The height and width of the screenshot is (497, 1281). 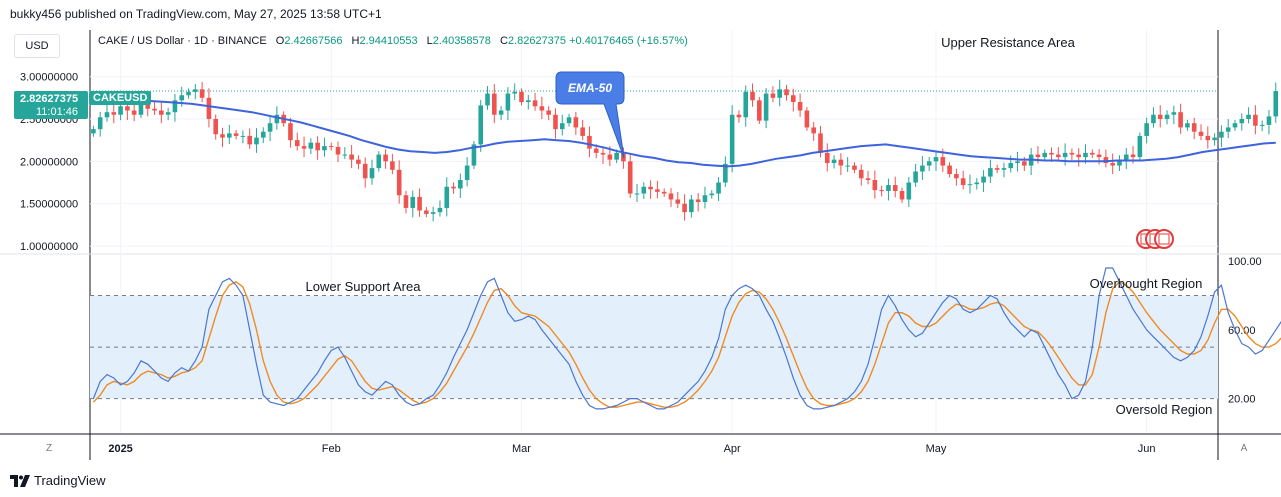 I want to click on tradingview-logo-icon, so click(x=20, y=480).